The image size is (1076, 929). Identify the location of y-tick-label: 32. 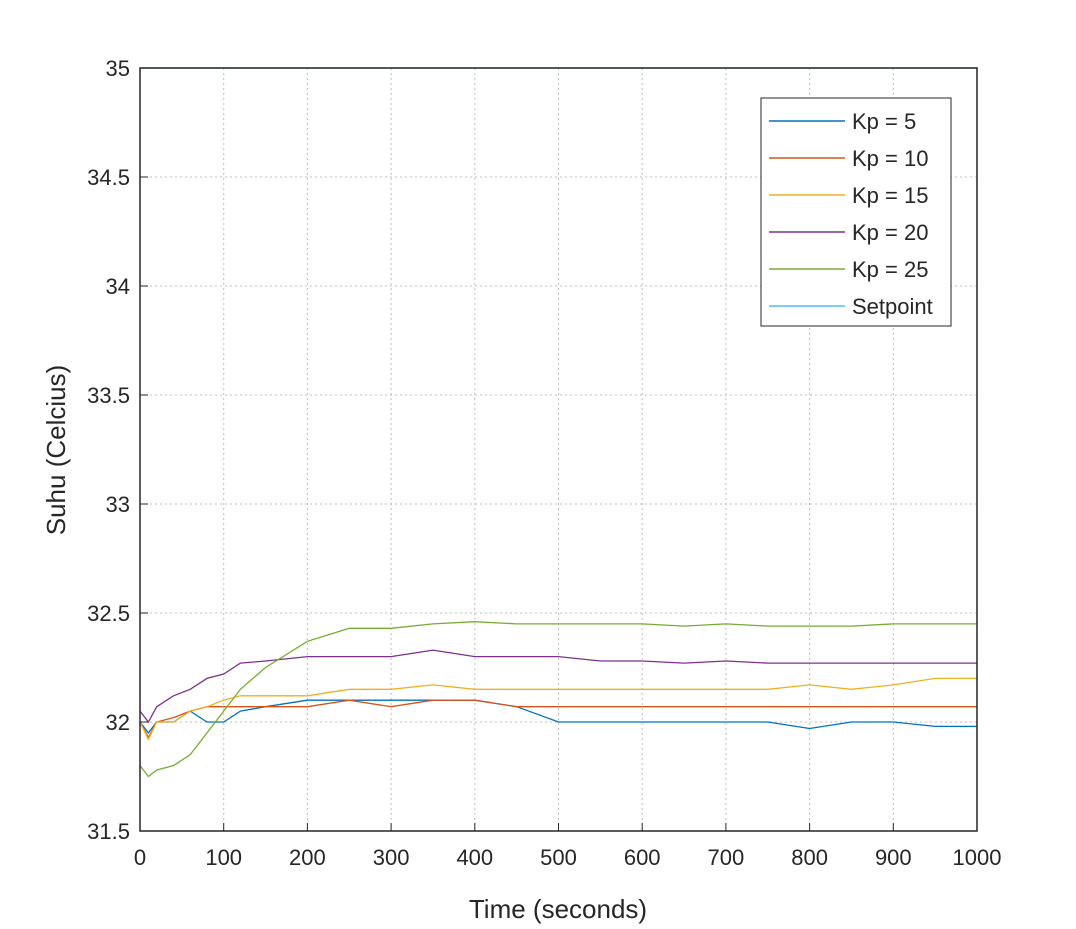
(118, 722).